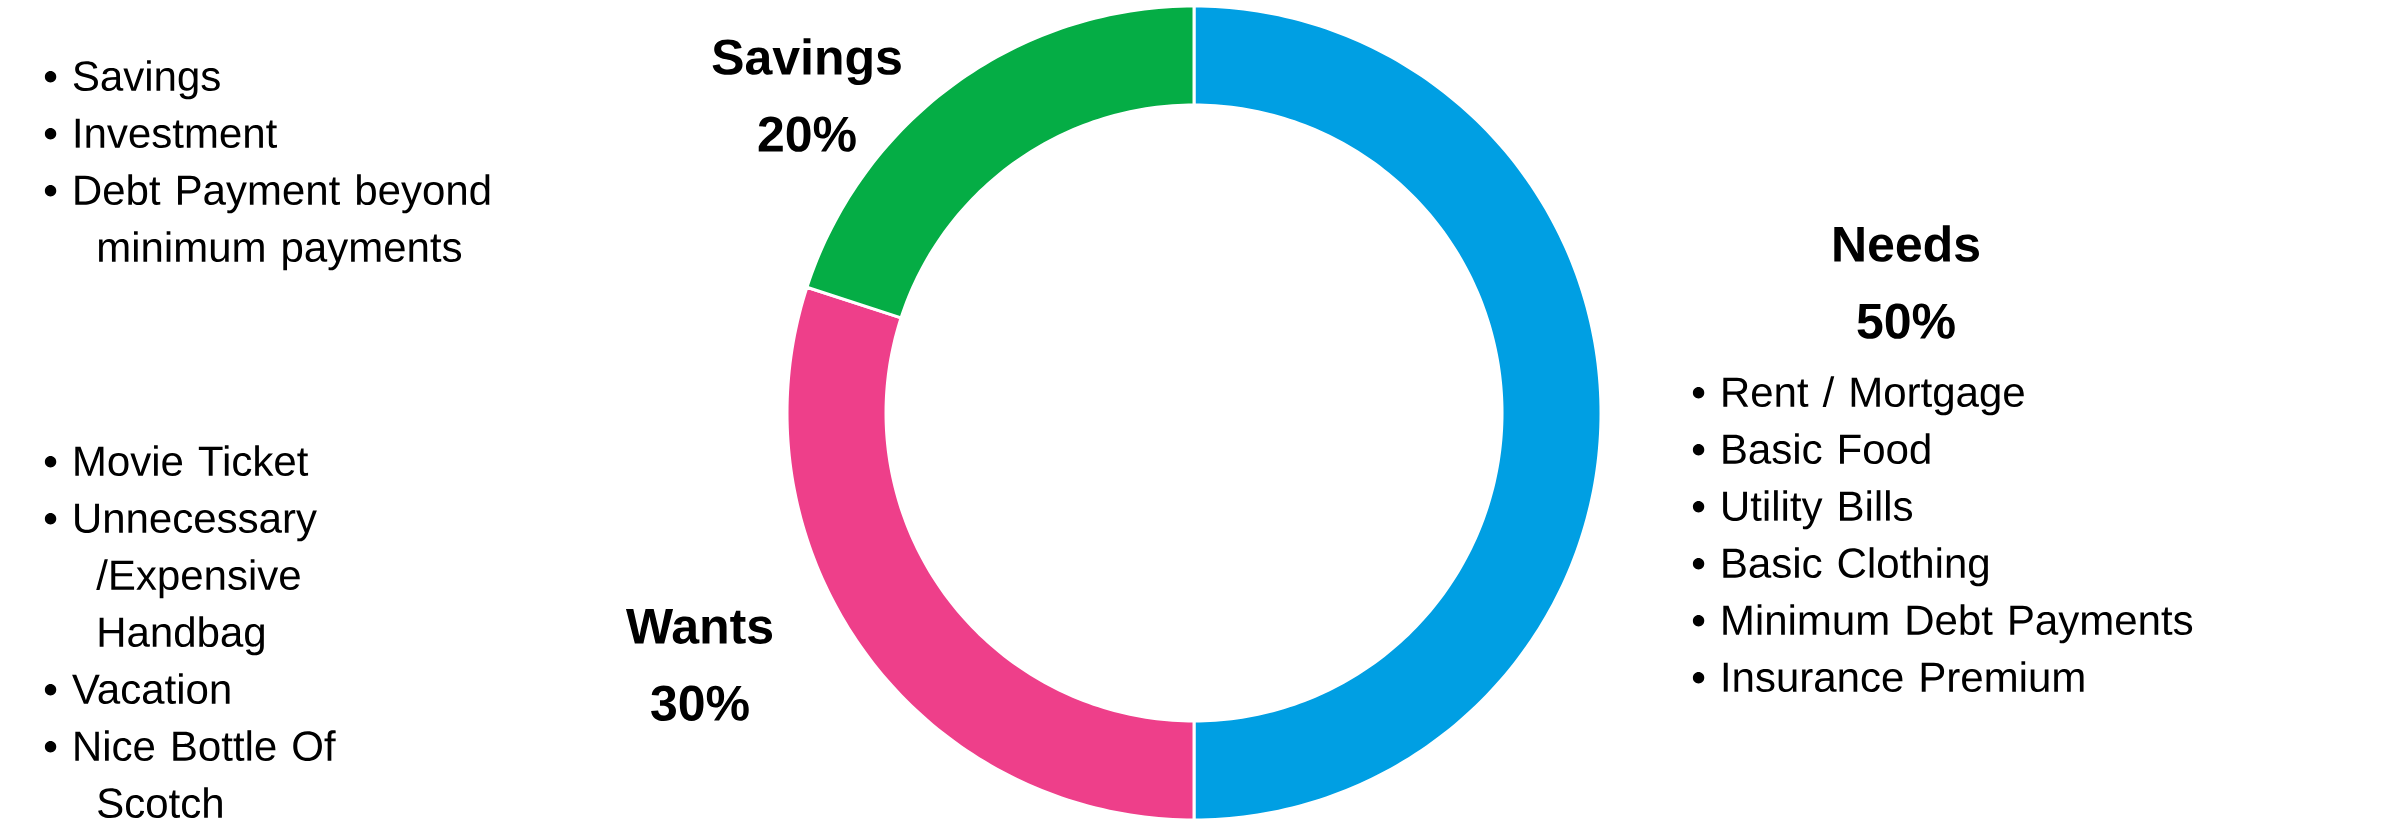 This screenshot has width=2382, height=828. I want to click on slice-label: Savings, so click(806, 61).